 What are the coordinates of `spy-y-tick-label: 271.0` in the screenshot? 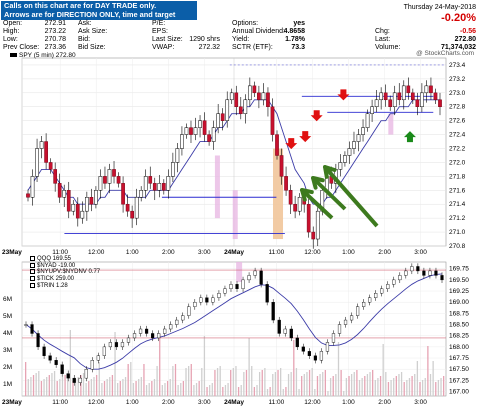 It's located at (457, 232).